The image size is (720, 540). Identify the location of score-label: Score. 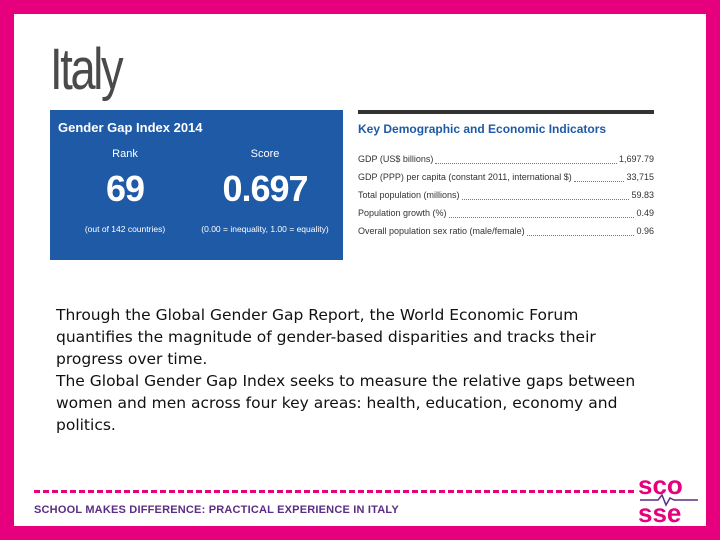
(265, 154).